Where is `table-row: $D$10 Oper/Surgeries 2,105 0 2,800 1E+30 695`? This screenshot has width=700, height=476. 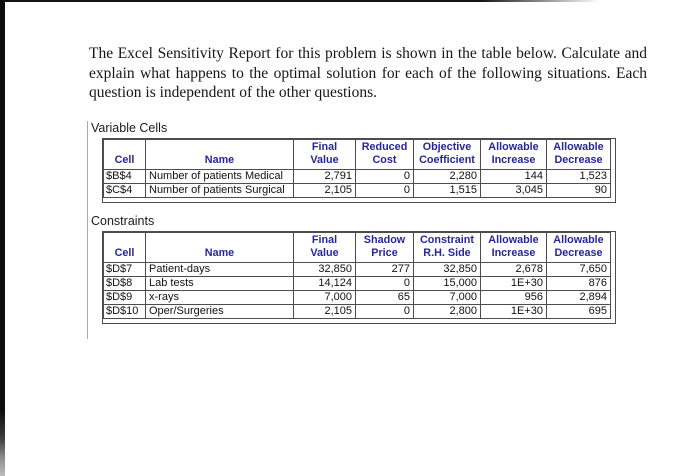
table-row: $D$10 Oper/Surgeries 2,105 0 2,800 1E+30 695 is located at coordinates (357, 311).